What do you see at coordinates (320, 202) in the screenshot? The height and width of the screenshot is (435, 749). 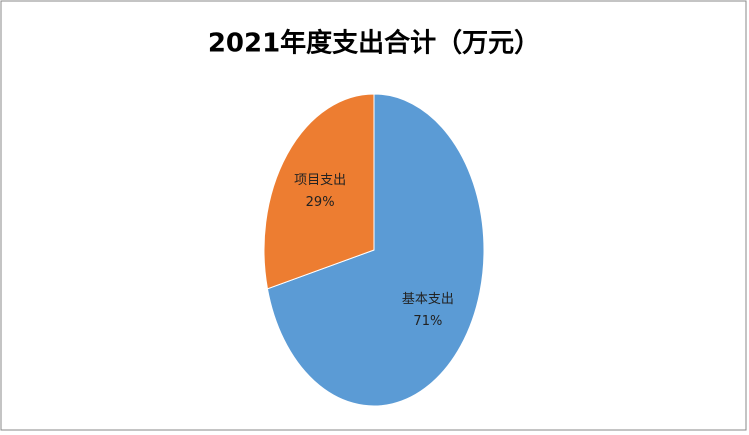 I see `slice-value-label: 29%` at bounding box center [320, 202].